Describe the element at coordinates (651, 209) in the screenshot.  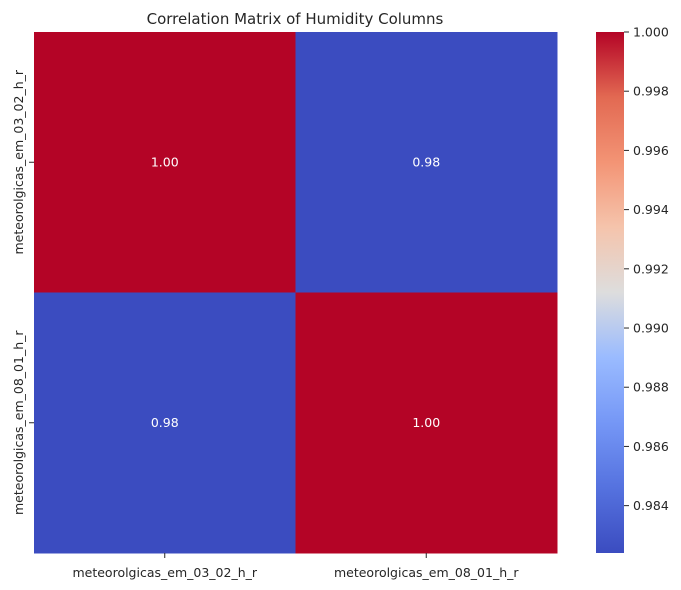
I see `colorbar-tick-label: 0.994` at that location.